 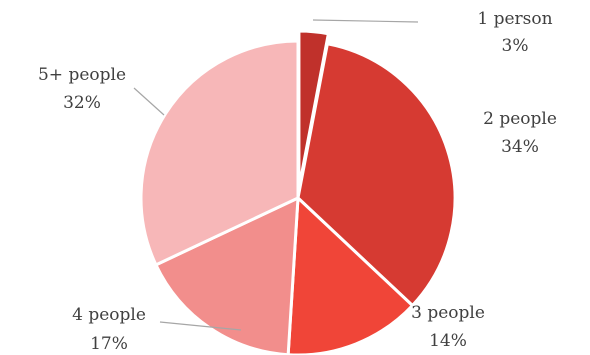 What do you see at coordinates (227, 275) in the screenshot?
I see `pie-slice-4-people` at bounding box center [227, 275].